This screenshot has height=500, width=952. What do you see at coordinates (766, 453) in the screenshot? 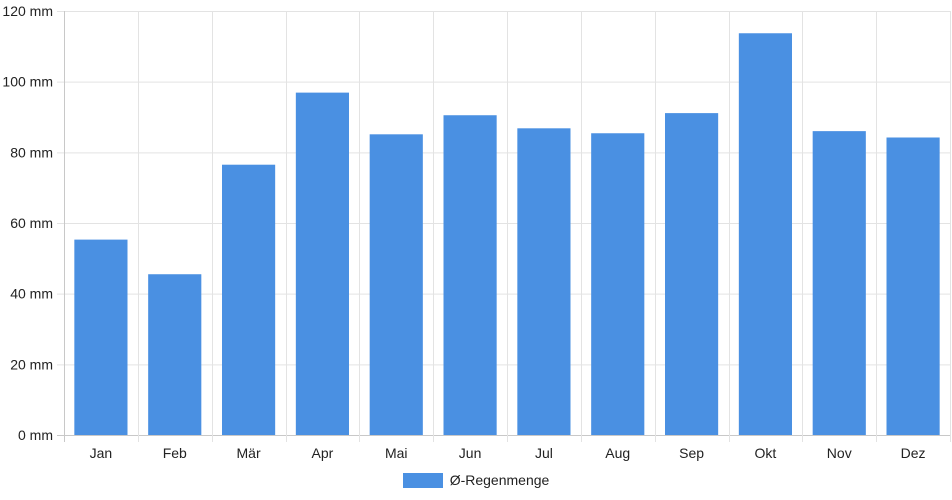
I see `x-tick-label: Okt` at bounding box center [766, 453].